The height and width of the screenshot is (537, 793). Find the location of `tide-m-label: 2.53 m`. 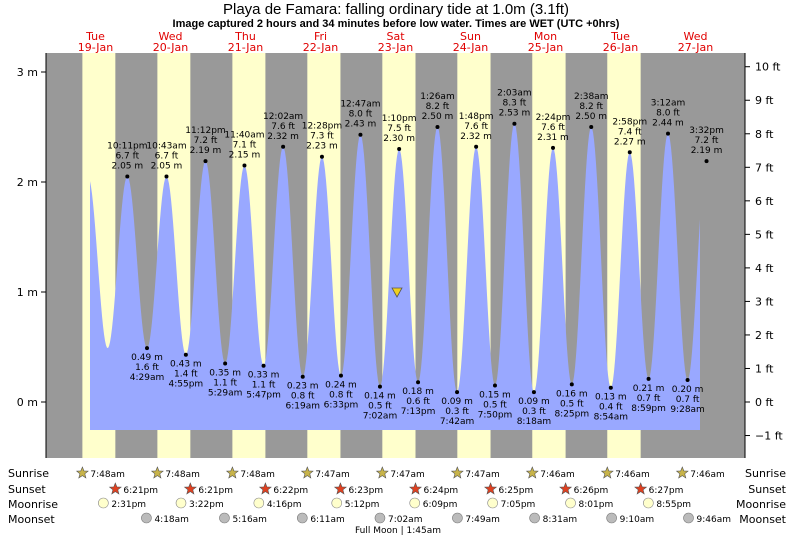

tide-m-label: 2.53 m is located at coordinates (515, 114).